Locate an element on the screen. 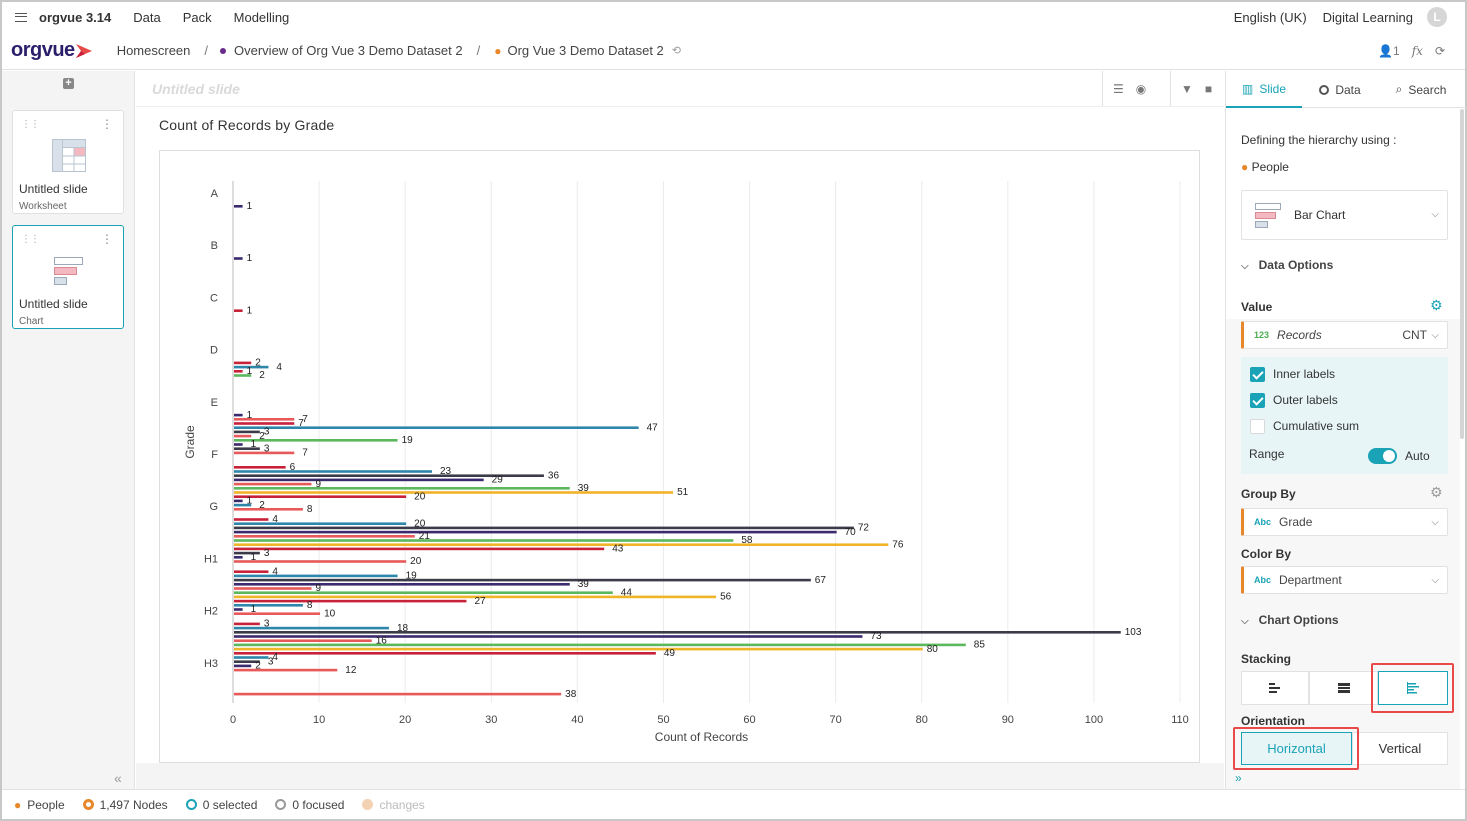 This screenshot has height=821, width=1467. top-right-controls: English (UK) Digital Learning L is located at coordinates (1332, 17).